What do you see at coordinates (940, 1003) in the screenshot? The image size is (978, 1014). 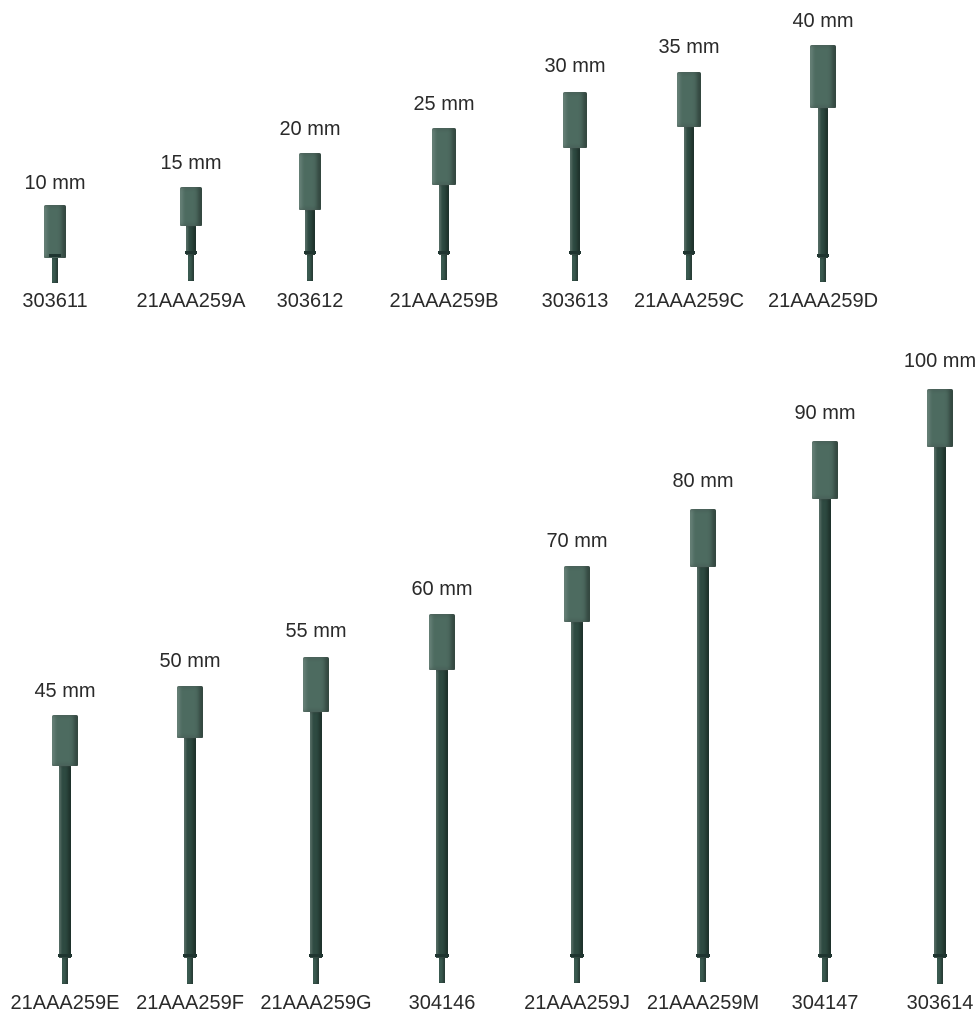 I see `part-number-label: 303614` at bounding box center [940, 1003].